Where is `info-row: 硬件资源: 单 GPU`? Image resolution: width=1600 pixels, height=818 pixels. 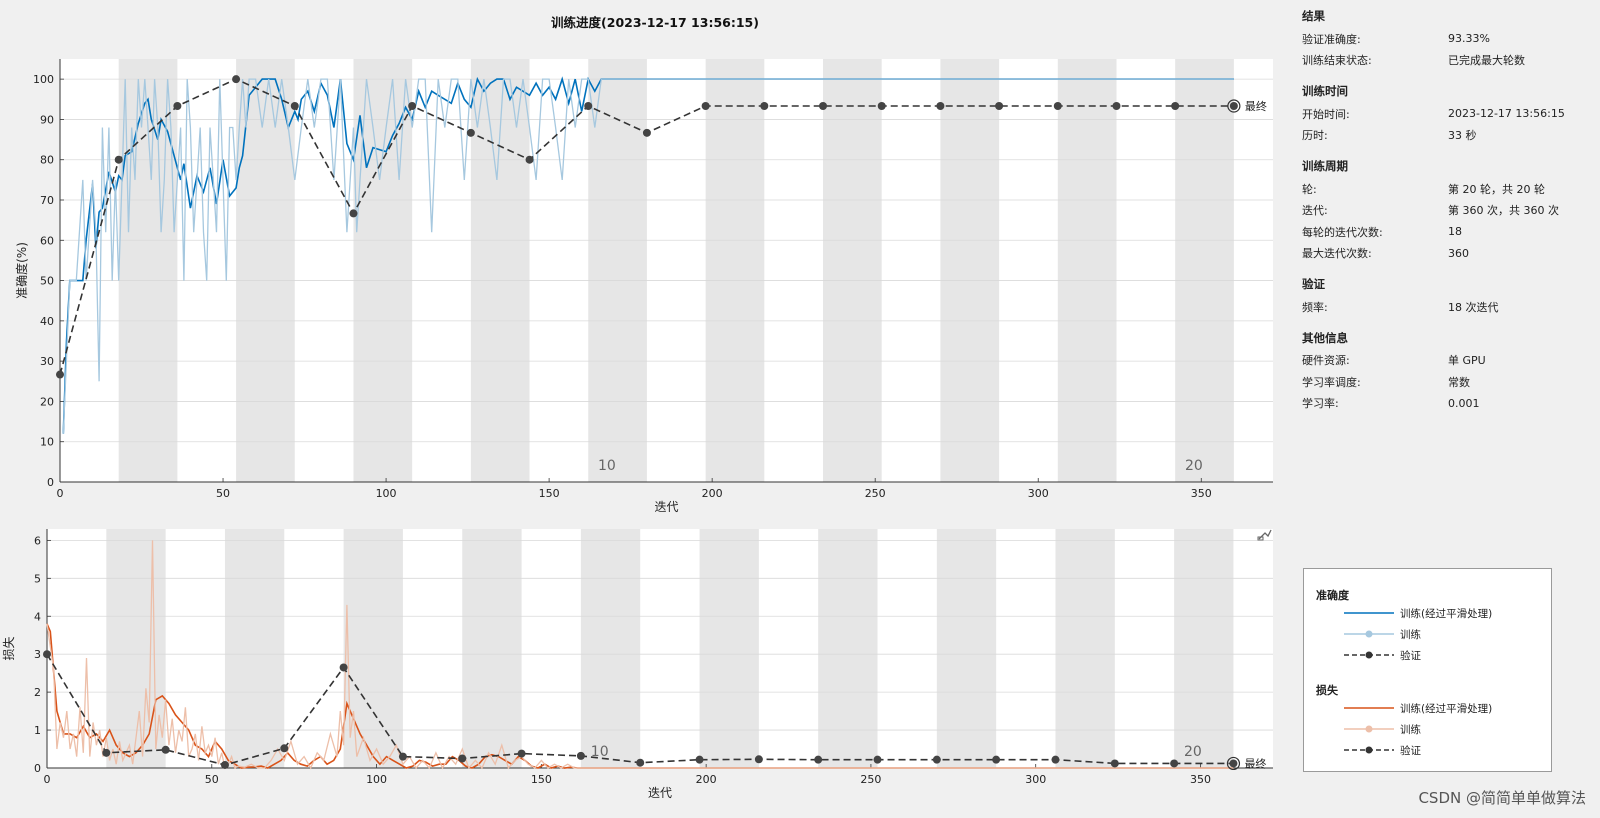
info-row: 硬件资源: 单 GPU is located at coordinates (1447, 361).